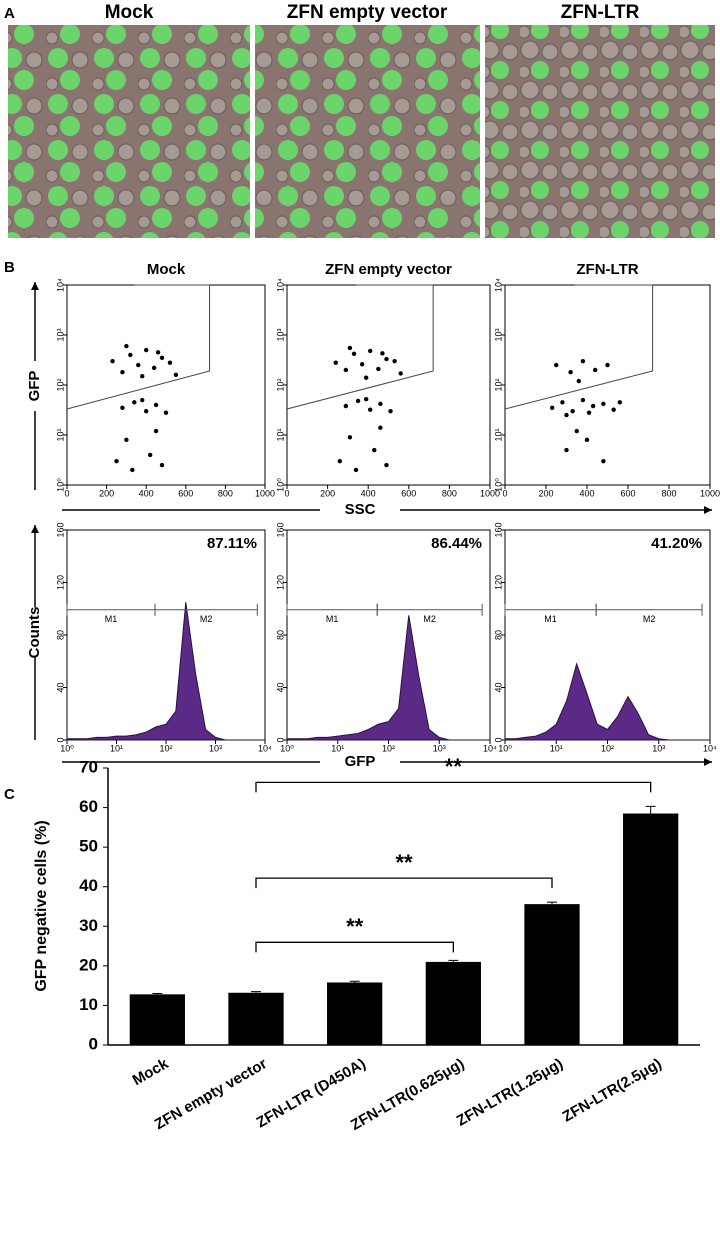 Image resolution: width=720 pixels, height=1249 pixels. I want to click on x-tick-label: 600, so click(408, 493).